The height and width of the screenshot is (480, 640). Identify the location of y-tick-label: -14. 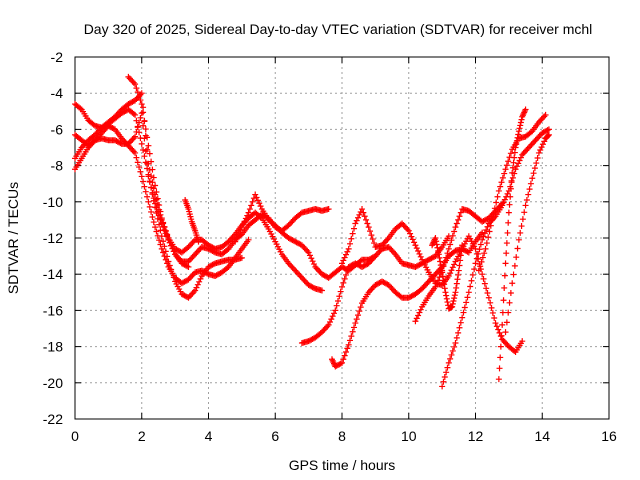
(53, 274).